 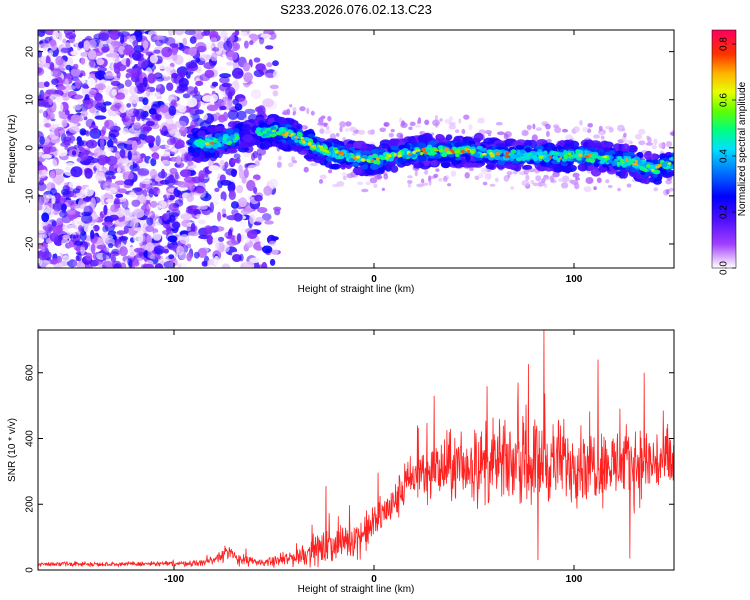 What do you see at coordinates (724, 212) in the screenshot?
I see `colorbar-tick-label: 0.2` at bounding box center [724, 212].